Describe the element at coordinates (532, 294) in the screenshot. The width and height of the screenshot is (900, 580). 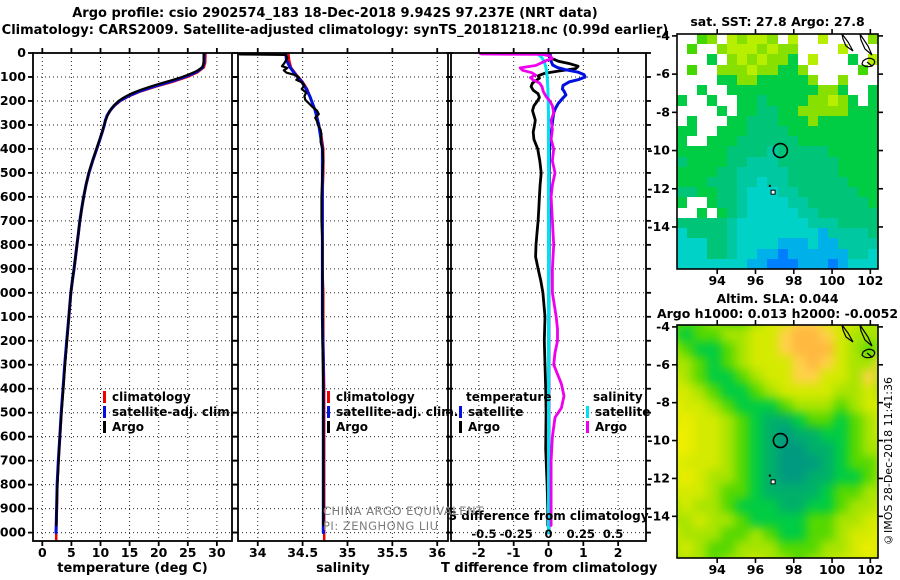
I see `series-group` at that location.